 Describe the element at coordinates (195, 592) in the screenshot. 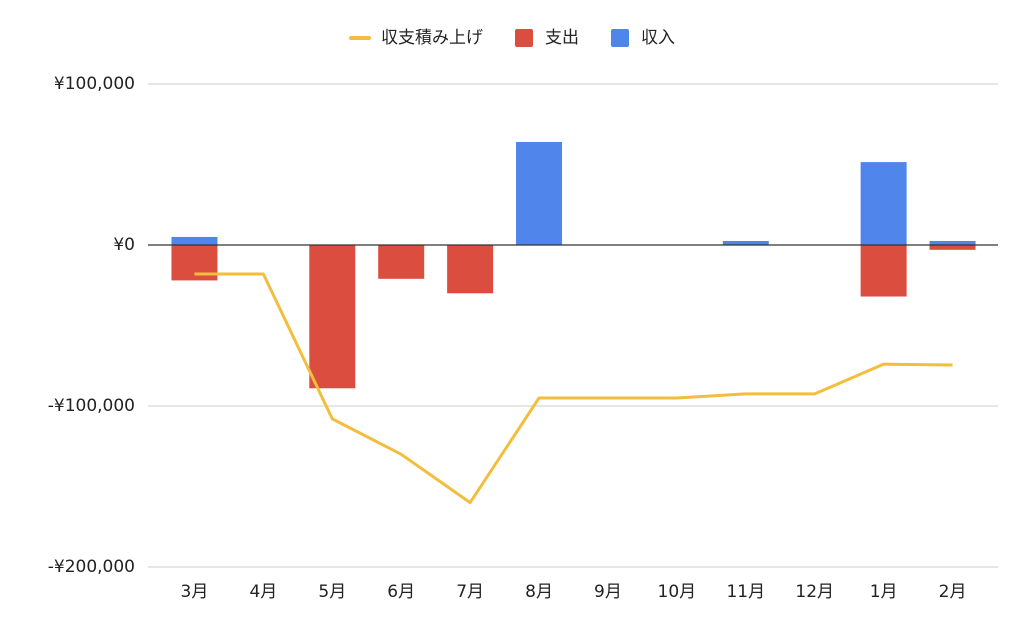

I see `x-tick-label: 3月` at that location.